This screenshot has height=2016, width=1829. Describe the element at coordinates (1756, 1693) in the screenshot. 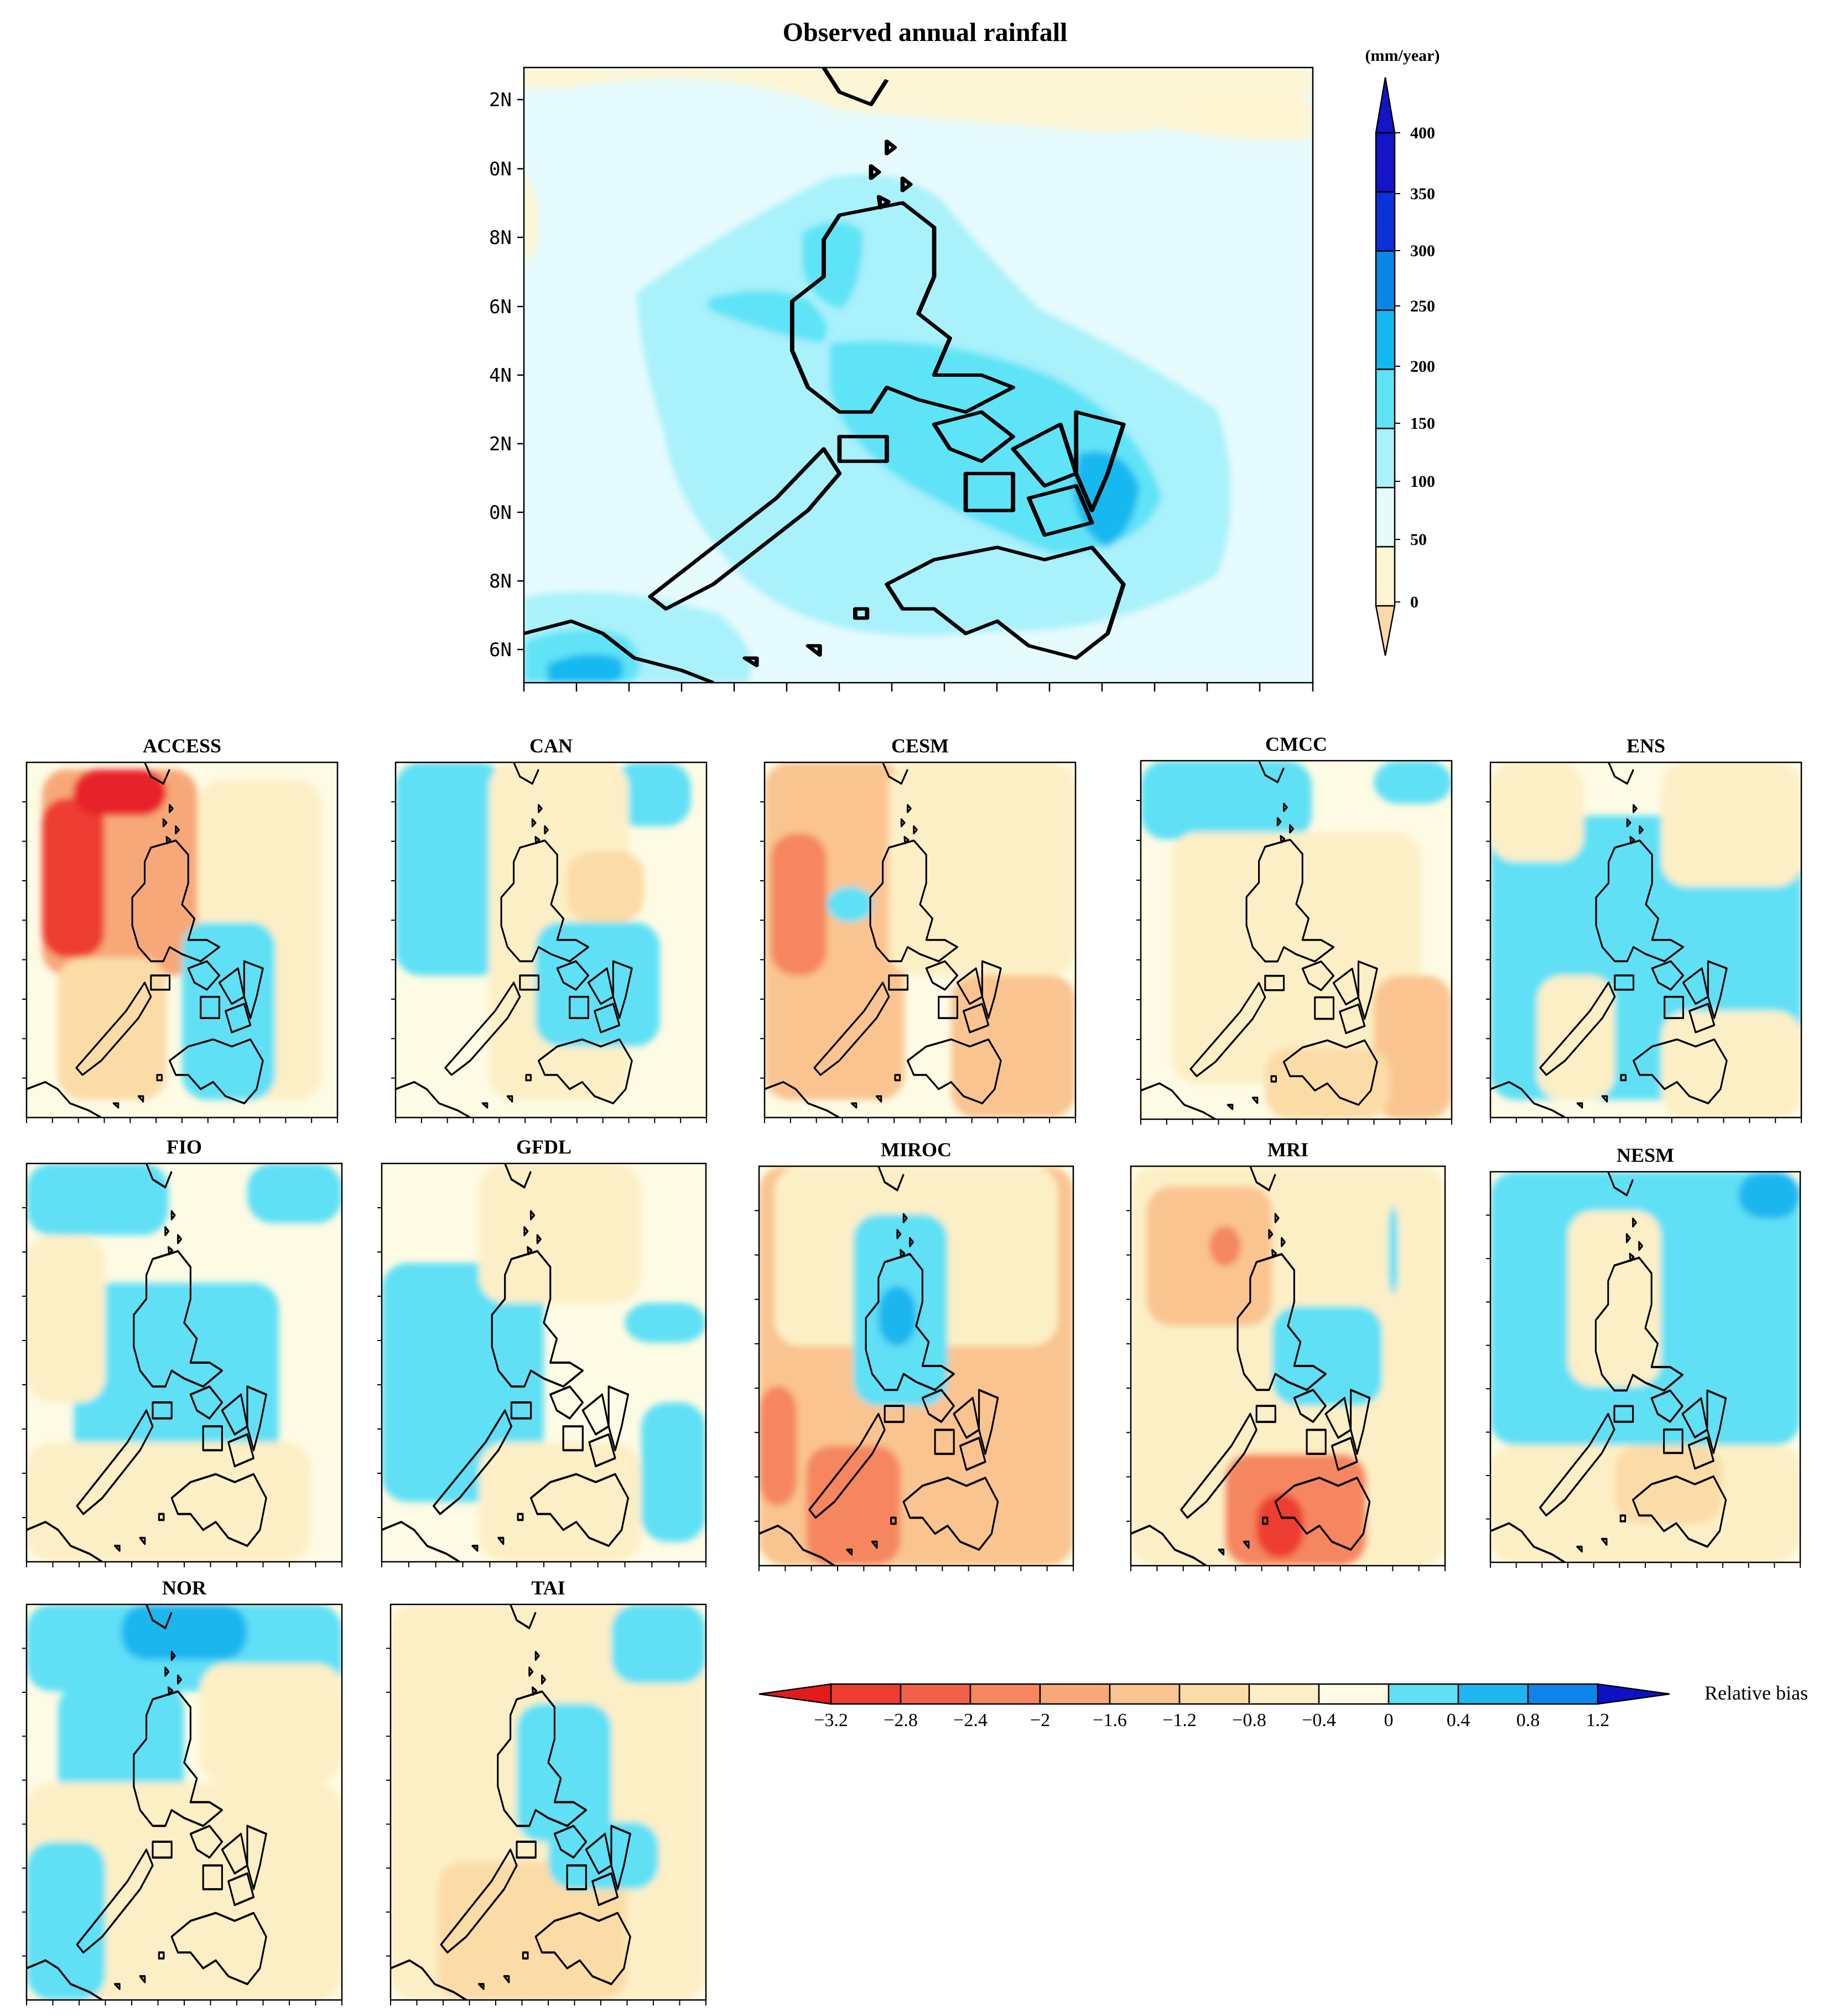

I see `bias-colorbar-title: Relative bias` at that location.